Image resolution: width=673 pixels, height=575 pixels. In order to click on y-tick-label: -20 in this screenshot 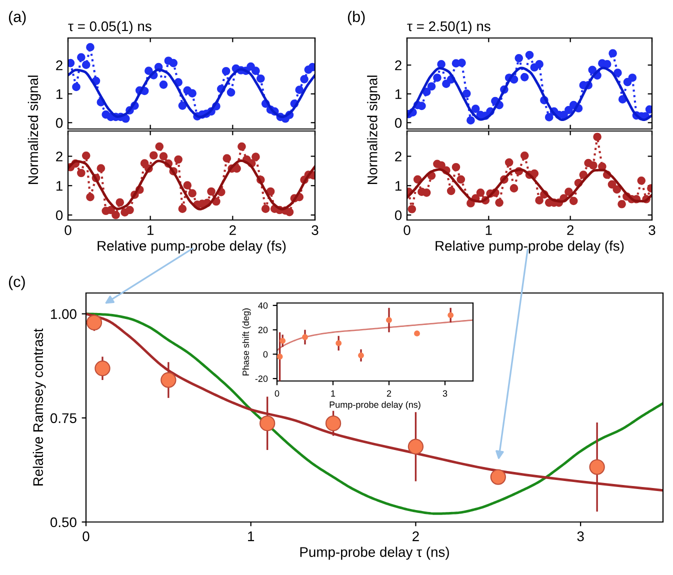, I will do `click(261, 379)`.